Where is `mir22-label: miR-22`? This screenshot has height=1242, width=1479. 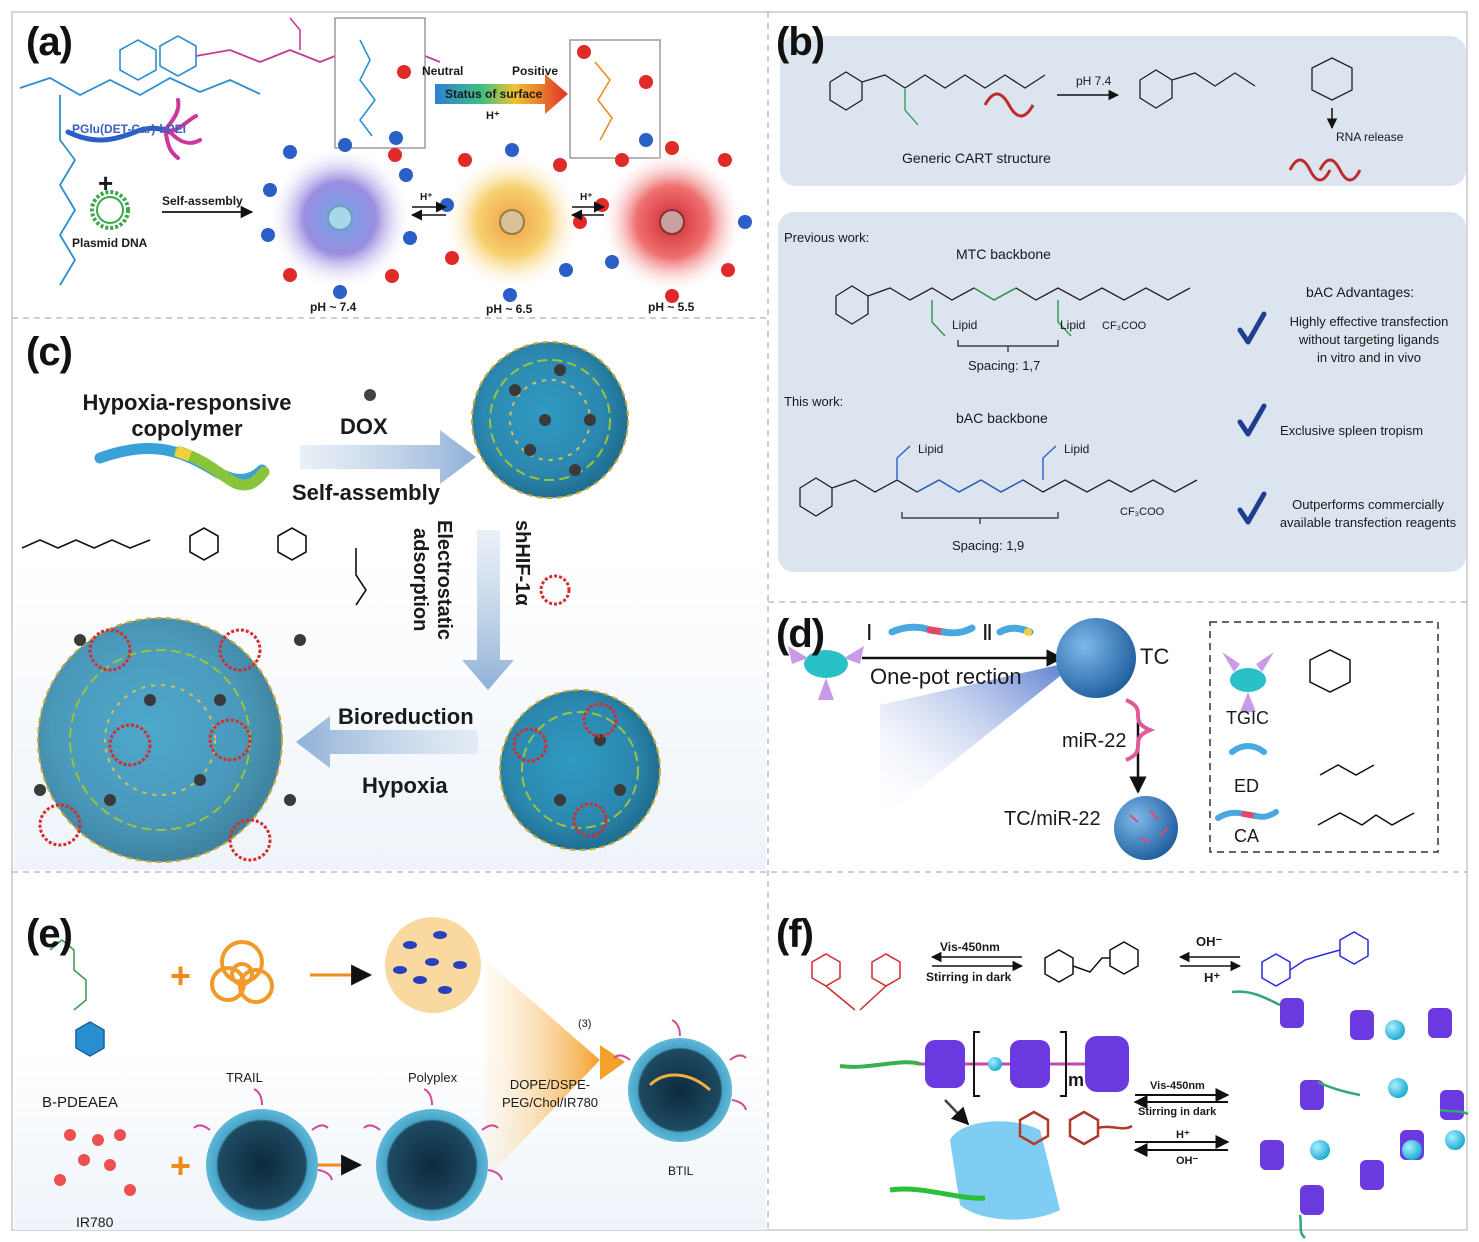
mir22-label: miR-22 is located at coordinates (1094, 741).